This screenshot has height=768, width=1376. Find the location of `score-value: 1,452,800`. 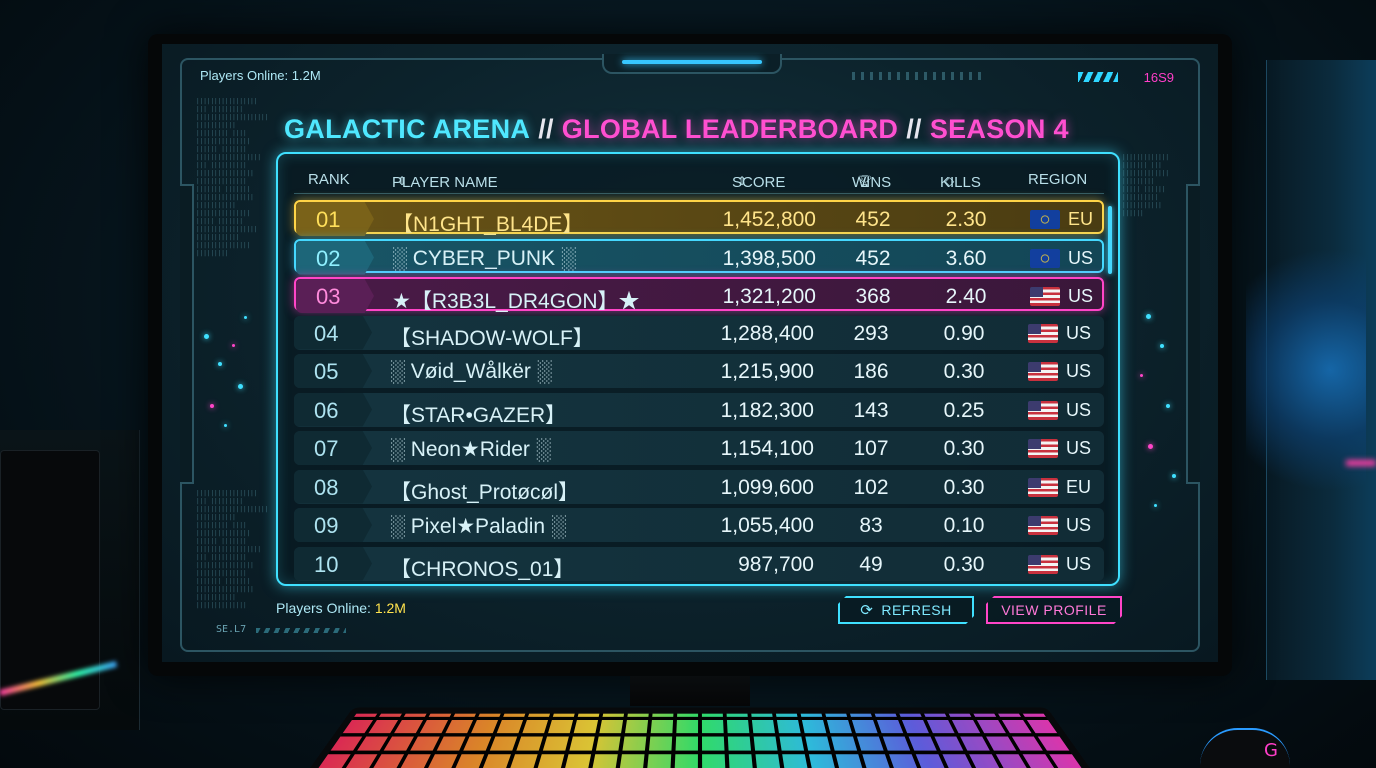

score-value: 1,452,800 is located at coordinates (769, 219).